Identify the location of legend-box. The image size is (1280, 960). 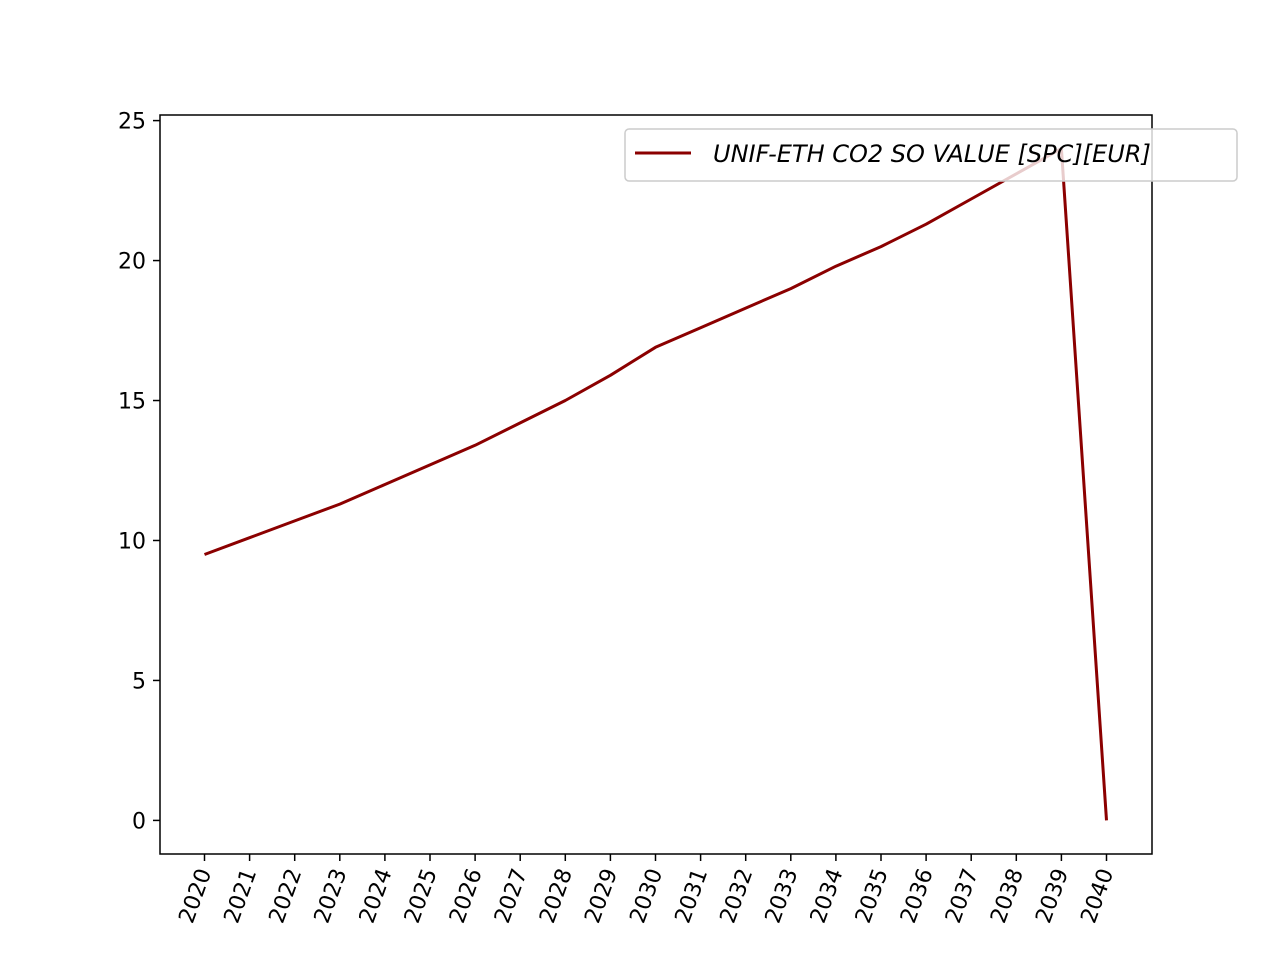
(931, 155).